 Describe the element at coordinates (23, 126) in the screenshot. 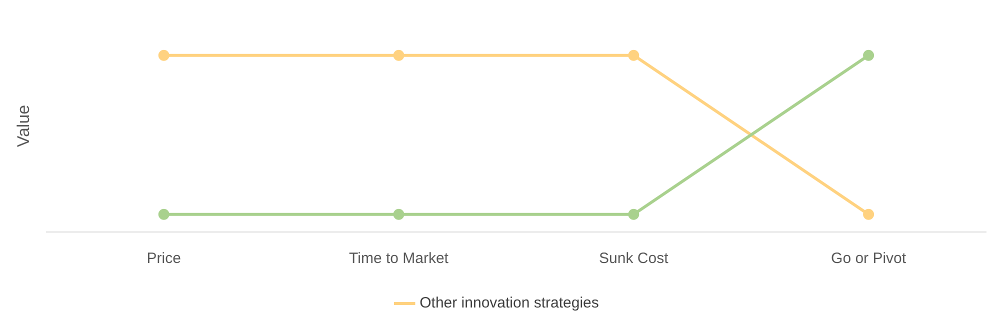

I see `y-axis-title: Value` at that location.